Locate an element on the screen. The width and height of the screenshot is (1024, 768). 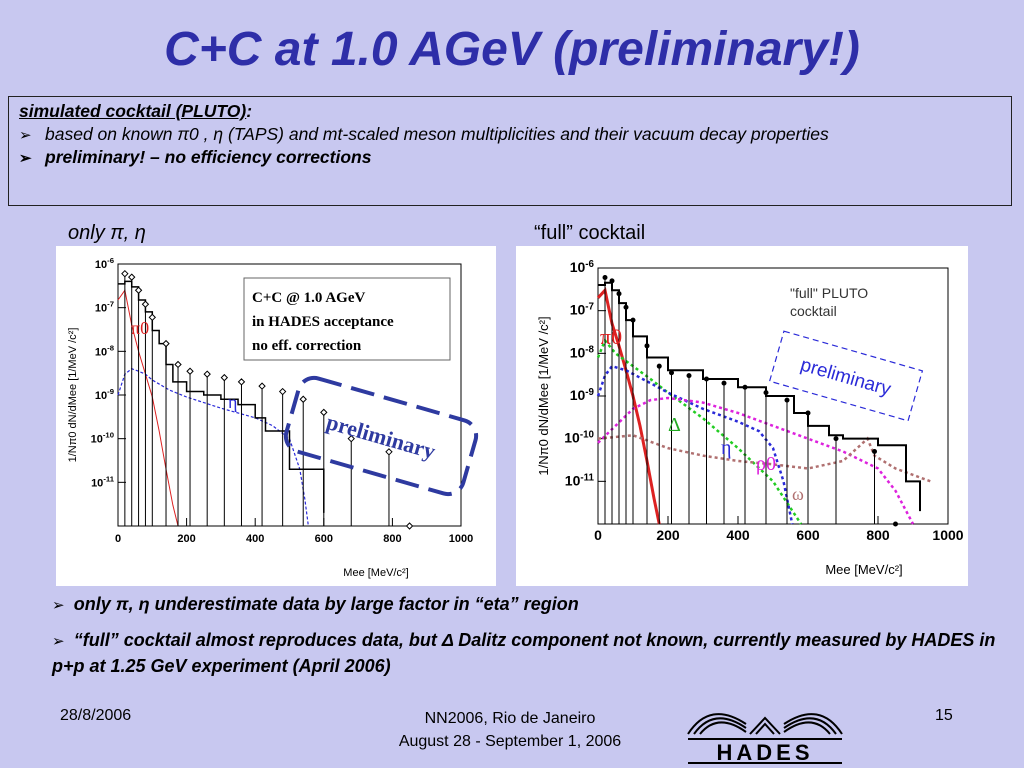
annotation-line: in HADES acceptance is located at coordinates (323, 322).